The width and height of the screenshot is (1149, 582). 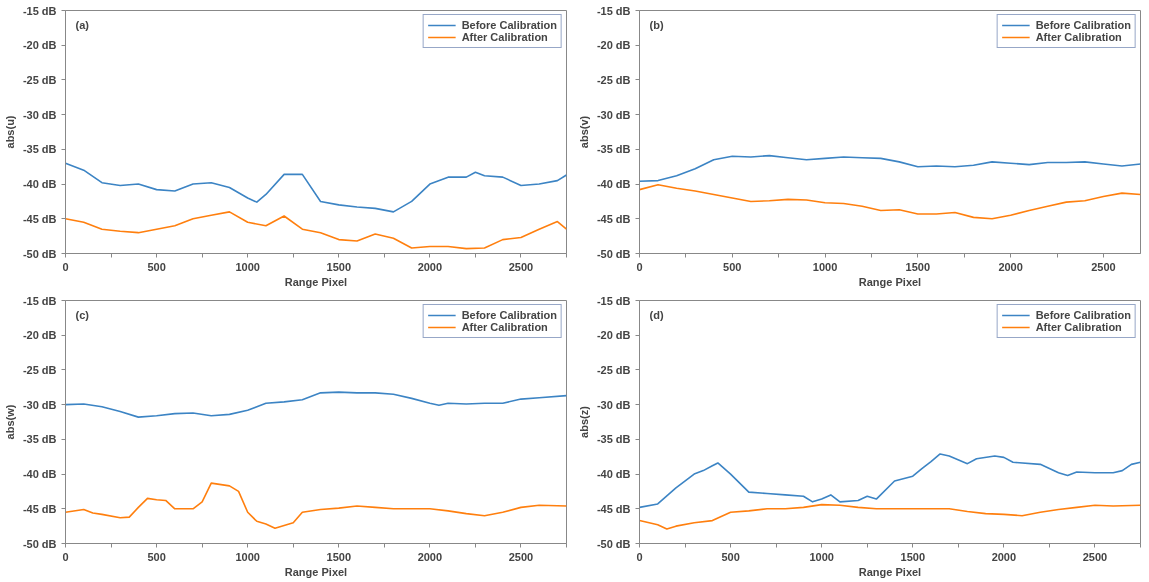 I want to click on text: (c), so click(x=82, y=314).